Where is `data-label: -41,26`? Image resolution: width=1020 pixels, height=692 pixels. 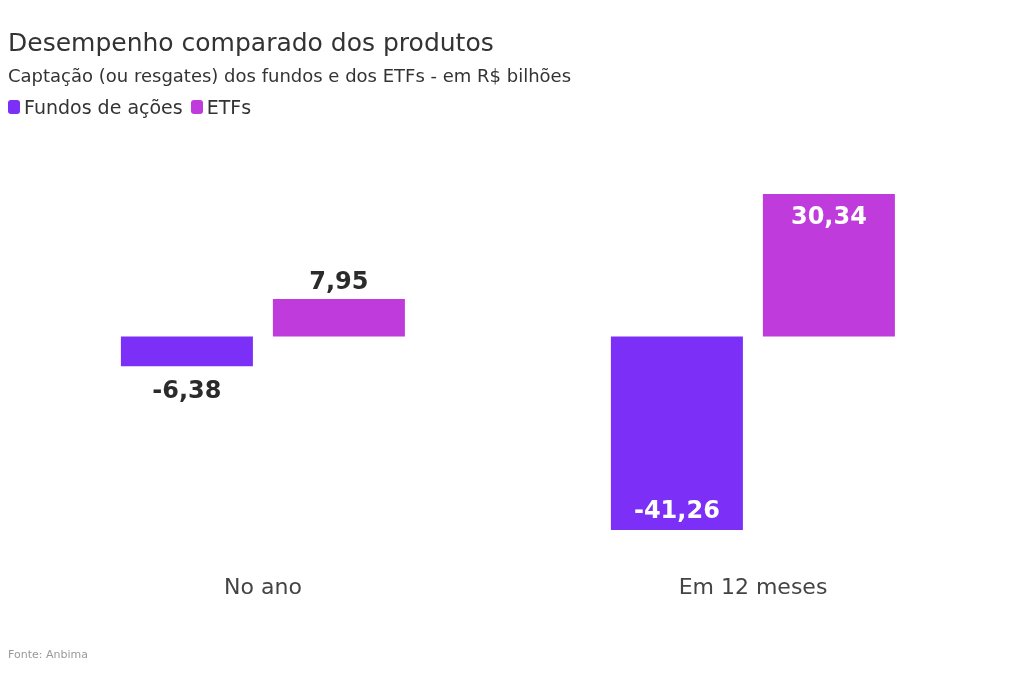 data-label: -41,26 is located at coordinates (676, 510).